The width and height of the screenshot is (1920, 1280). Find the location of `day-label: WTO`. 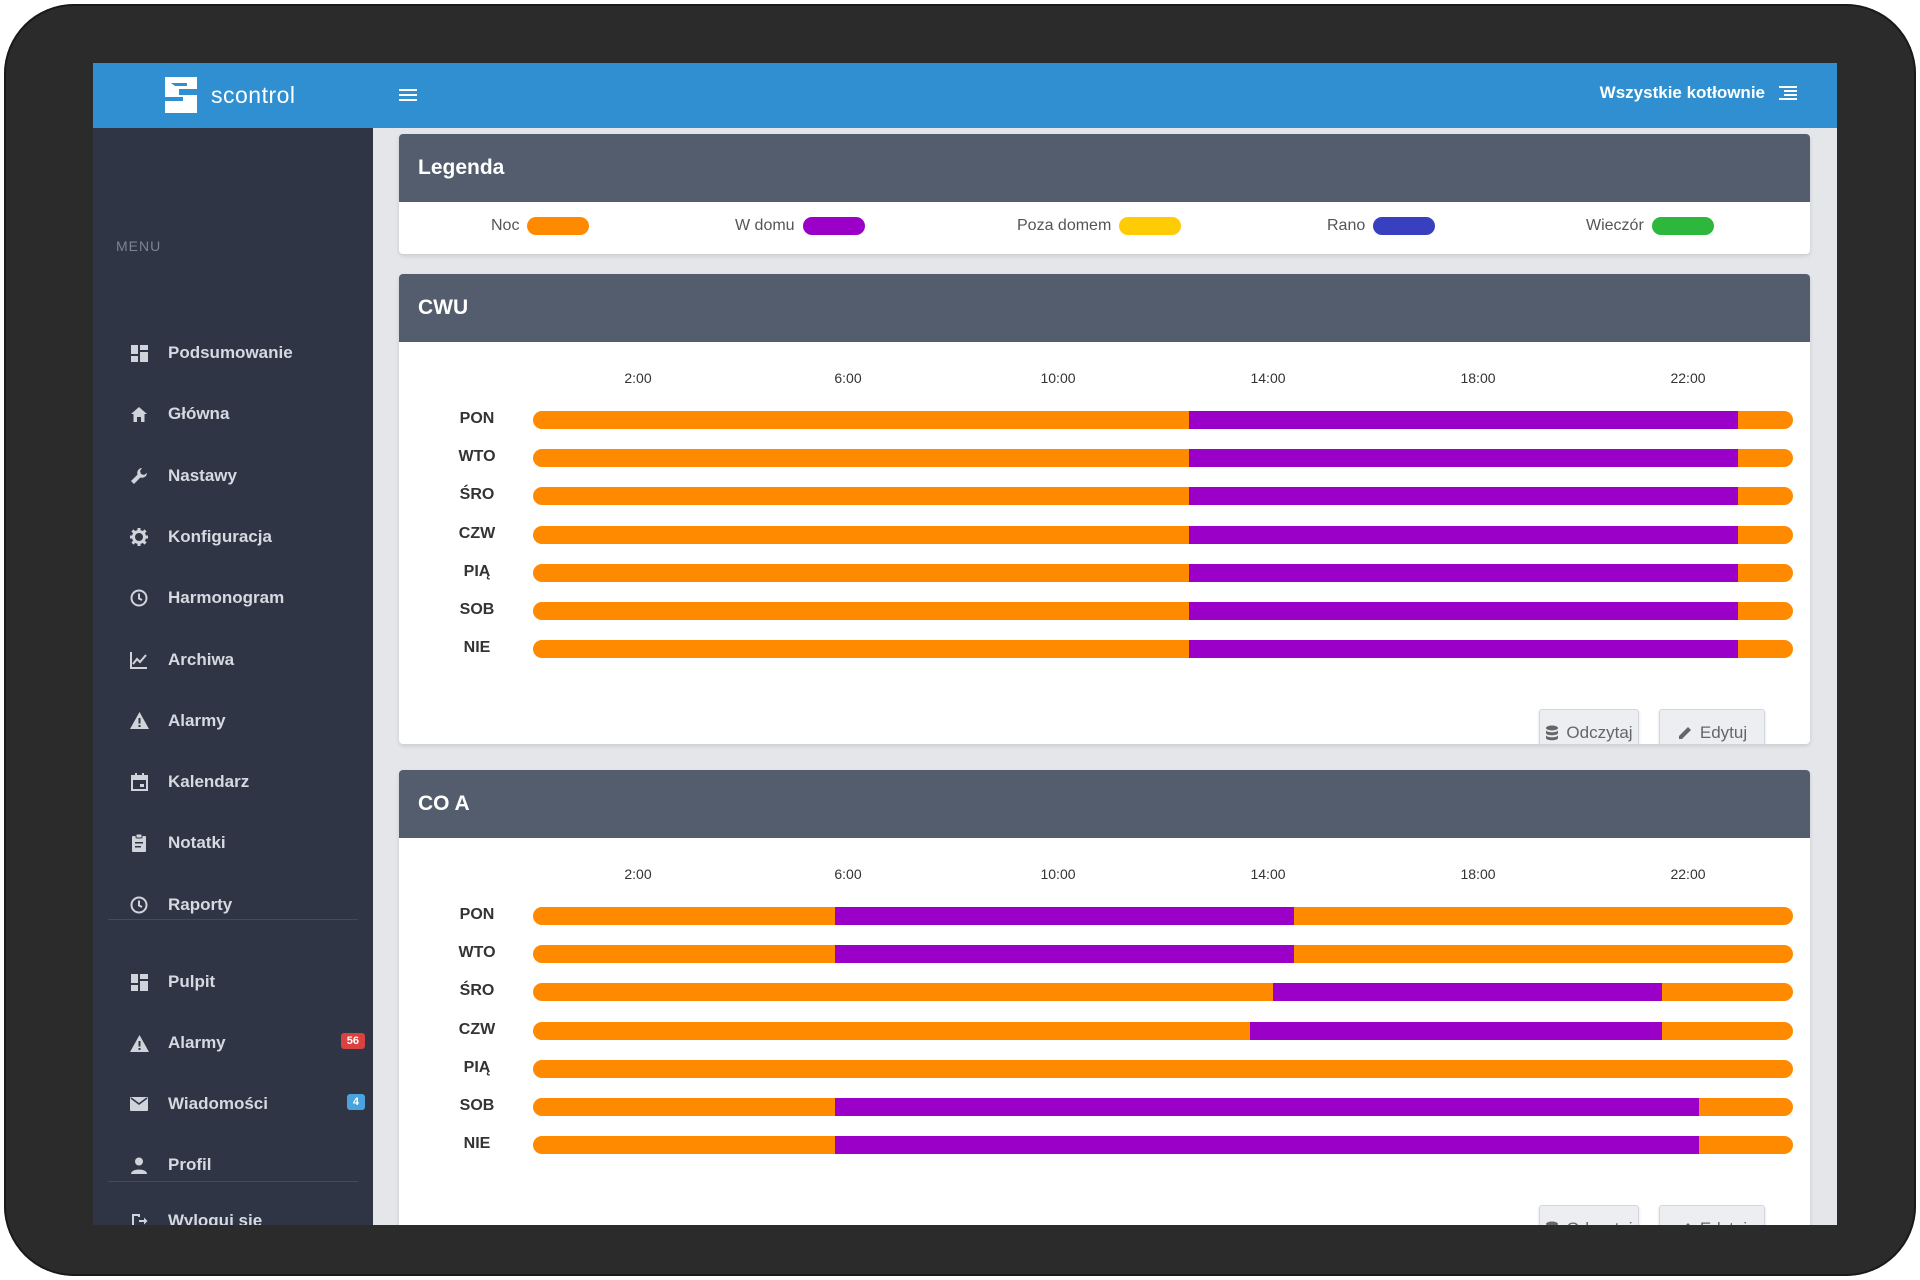

day-label: WTO is located at coordinates (477, 457).